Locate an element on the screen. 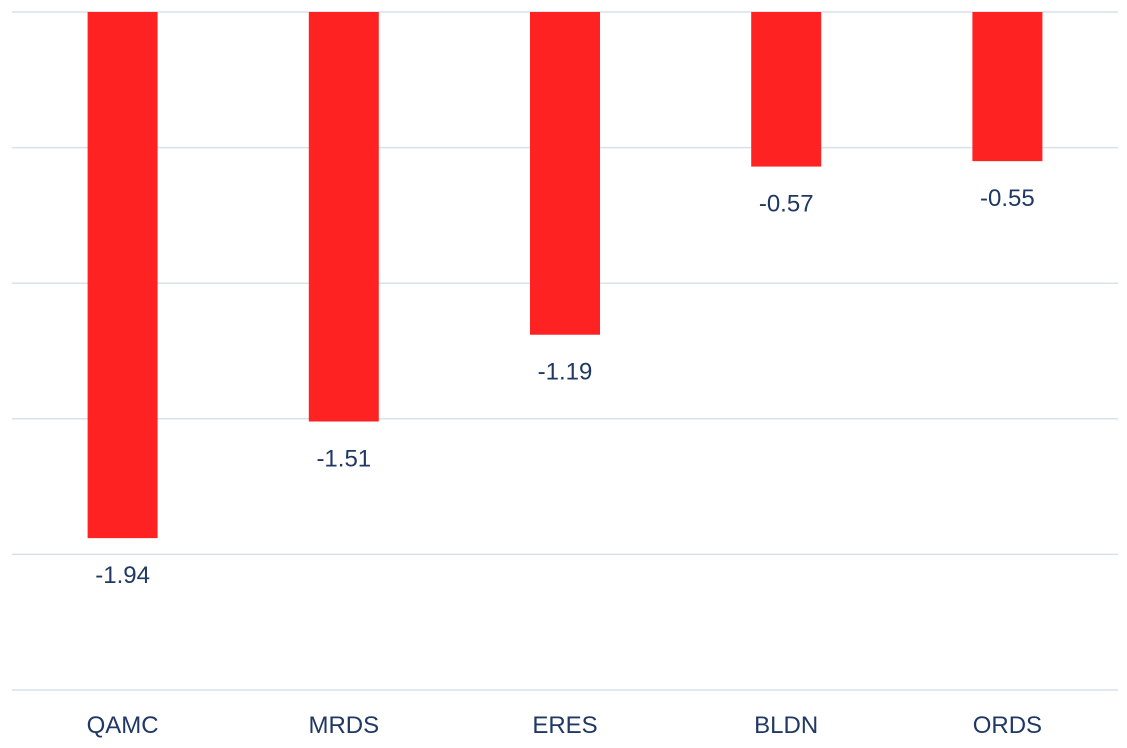 The height and width of the screenshot is (748, 1127). category-labels: QAMC MRDS ERES BLDN ORDS is located at coordinates (564, 725).